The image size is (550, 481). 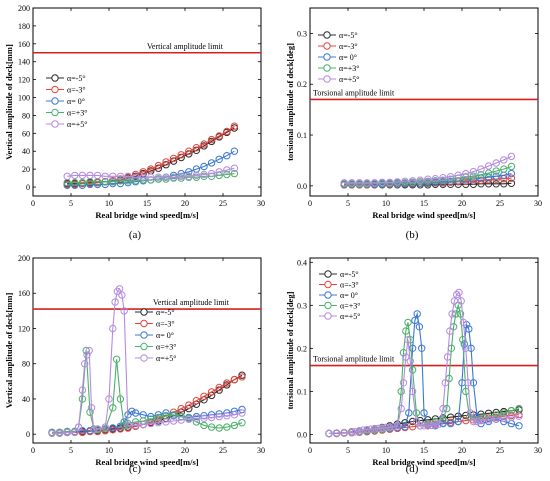 I want to click on y-tick-label: 0.1, so click(x=302, y=391).